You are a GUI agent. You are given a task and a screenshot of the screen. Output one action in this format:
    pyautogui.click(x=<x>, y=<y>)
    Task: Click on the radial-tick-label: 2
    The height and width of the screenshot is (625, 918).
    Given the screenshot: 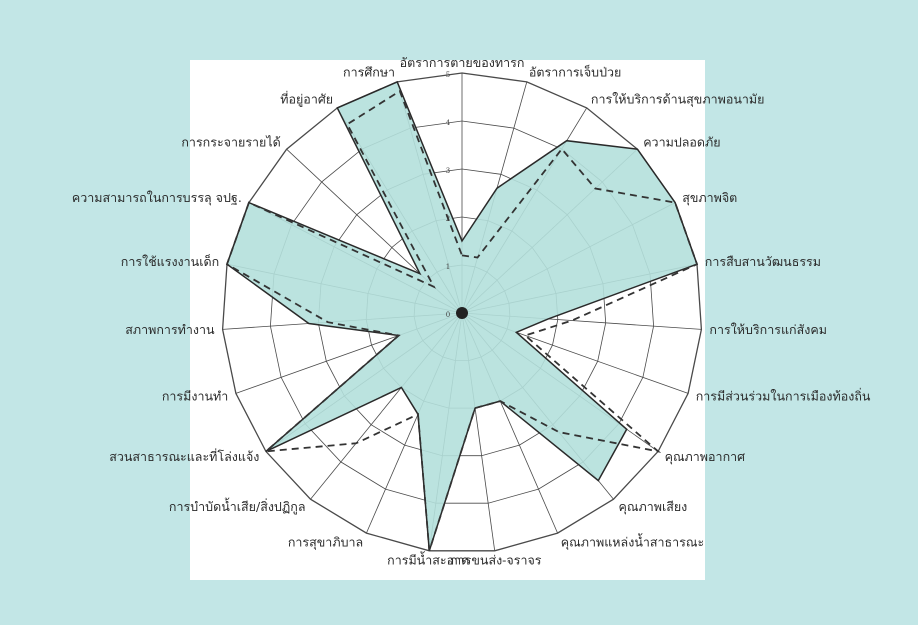 What is the action you would take?
    pyautogui.click(x=448, y=219)
    